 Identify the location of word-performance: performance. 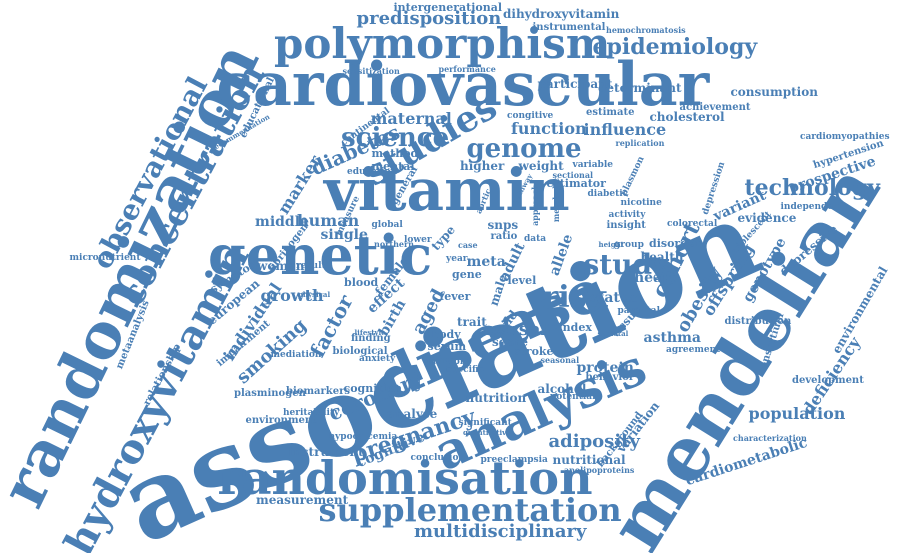
(467, 69).